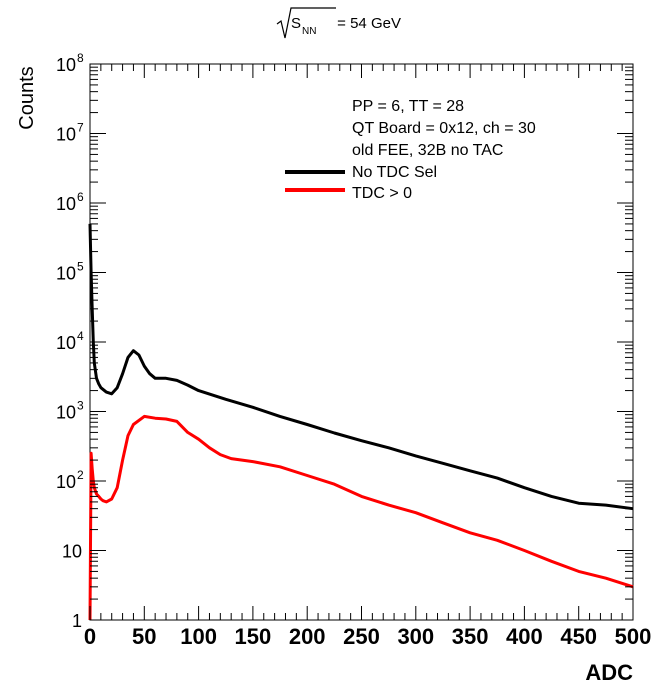  What do you see at coordinates (367, 23) in the screenshot?
I see `title-text: = 54 GeV` at bounding box center [367, 23].